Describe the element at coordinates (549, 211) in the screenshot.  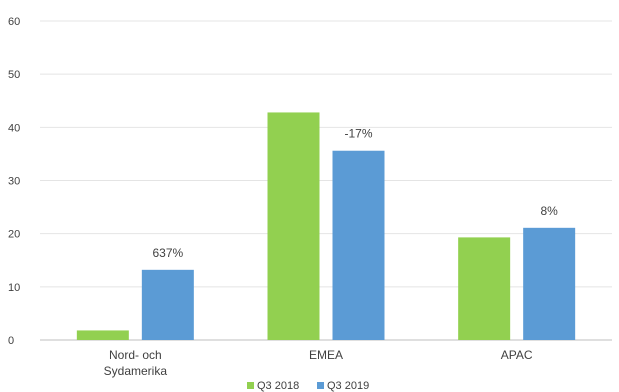
I see `data-label: 8%` at that location.